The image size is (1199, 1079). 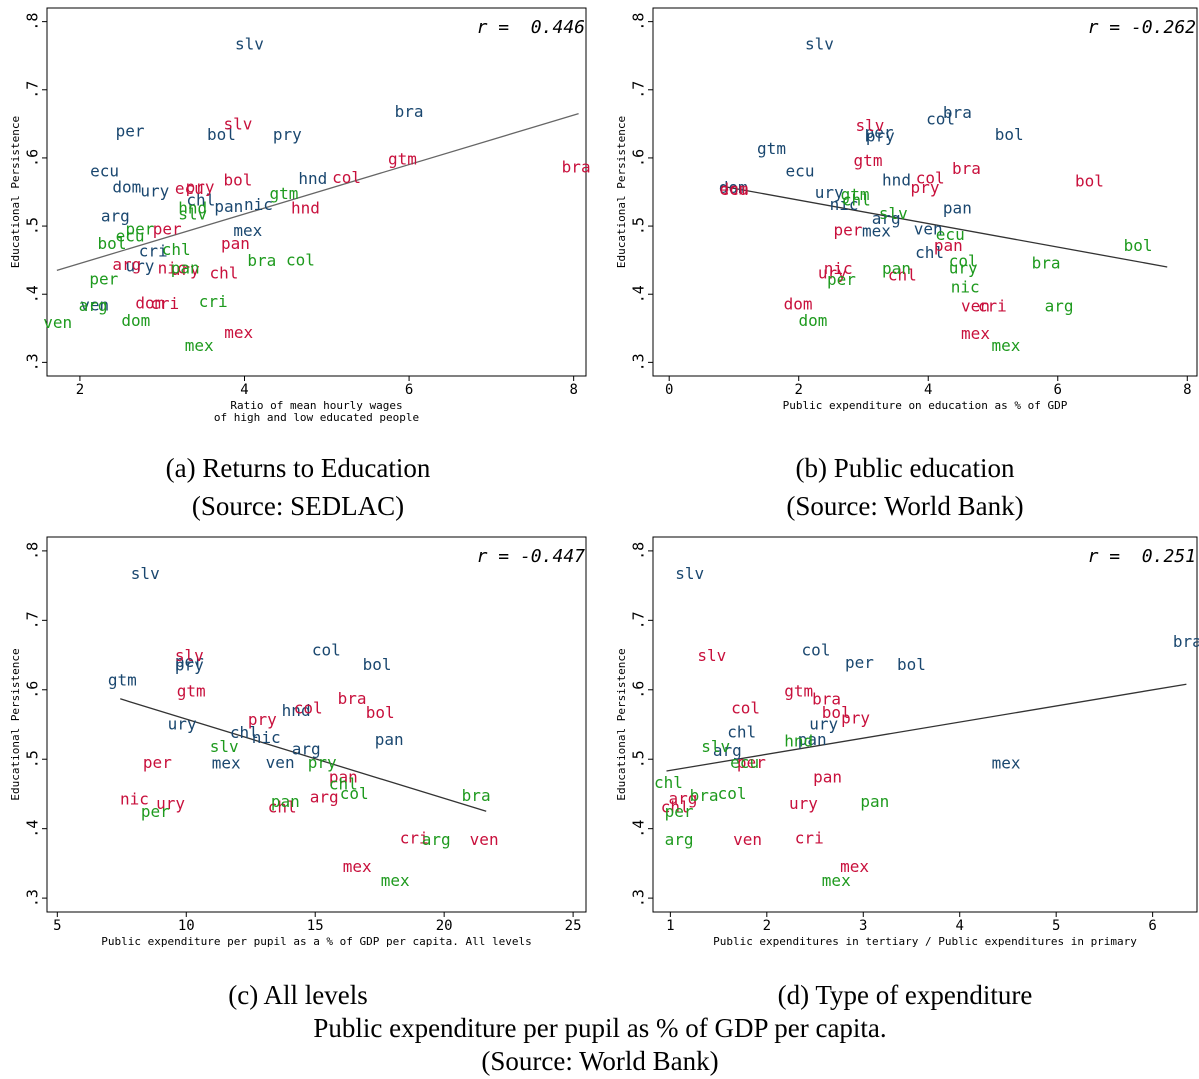 I want to click on x-tick-label: 5, so click(x=1056, y=926).